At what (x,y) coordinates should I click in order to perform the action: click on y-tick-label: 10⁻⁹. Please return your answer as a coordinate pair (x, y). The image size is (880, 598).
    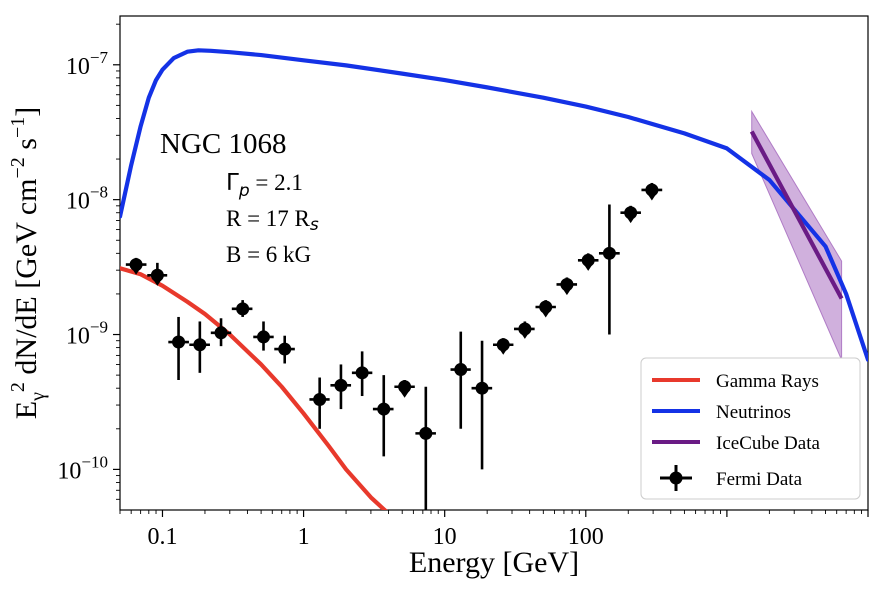
    Looking at the image, I should click on (87, 334).